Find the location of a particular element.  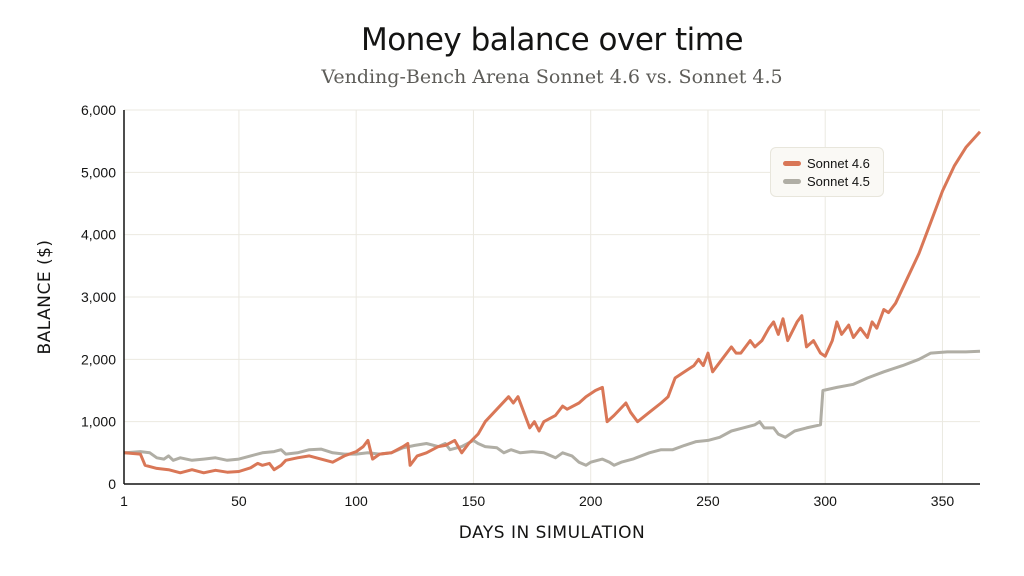

legend-label: Sonnet 4.6 is located at coordinates (838, 163).